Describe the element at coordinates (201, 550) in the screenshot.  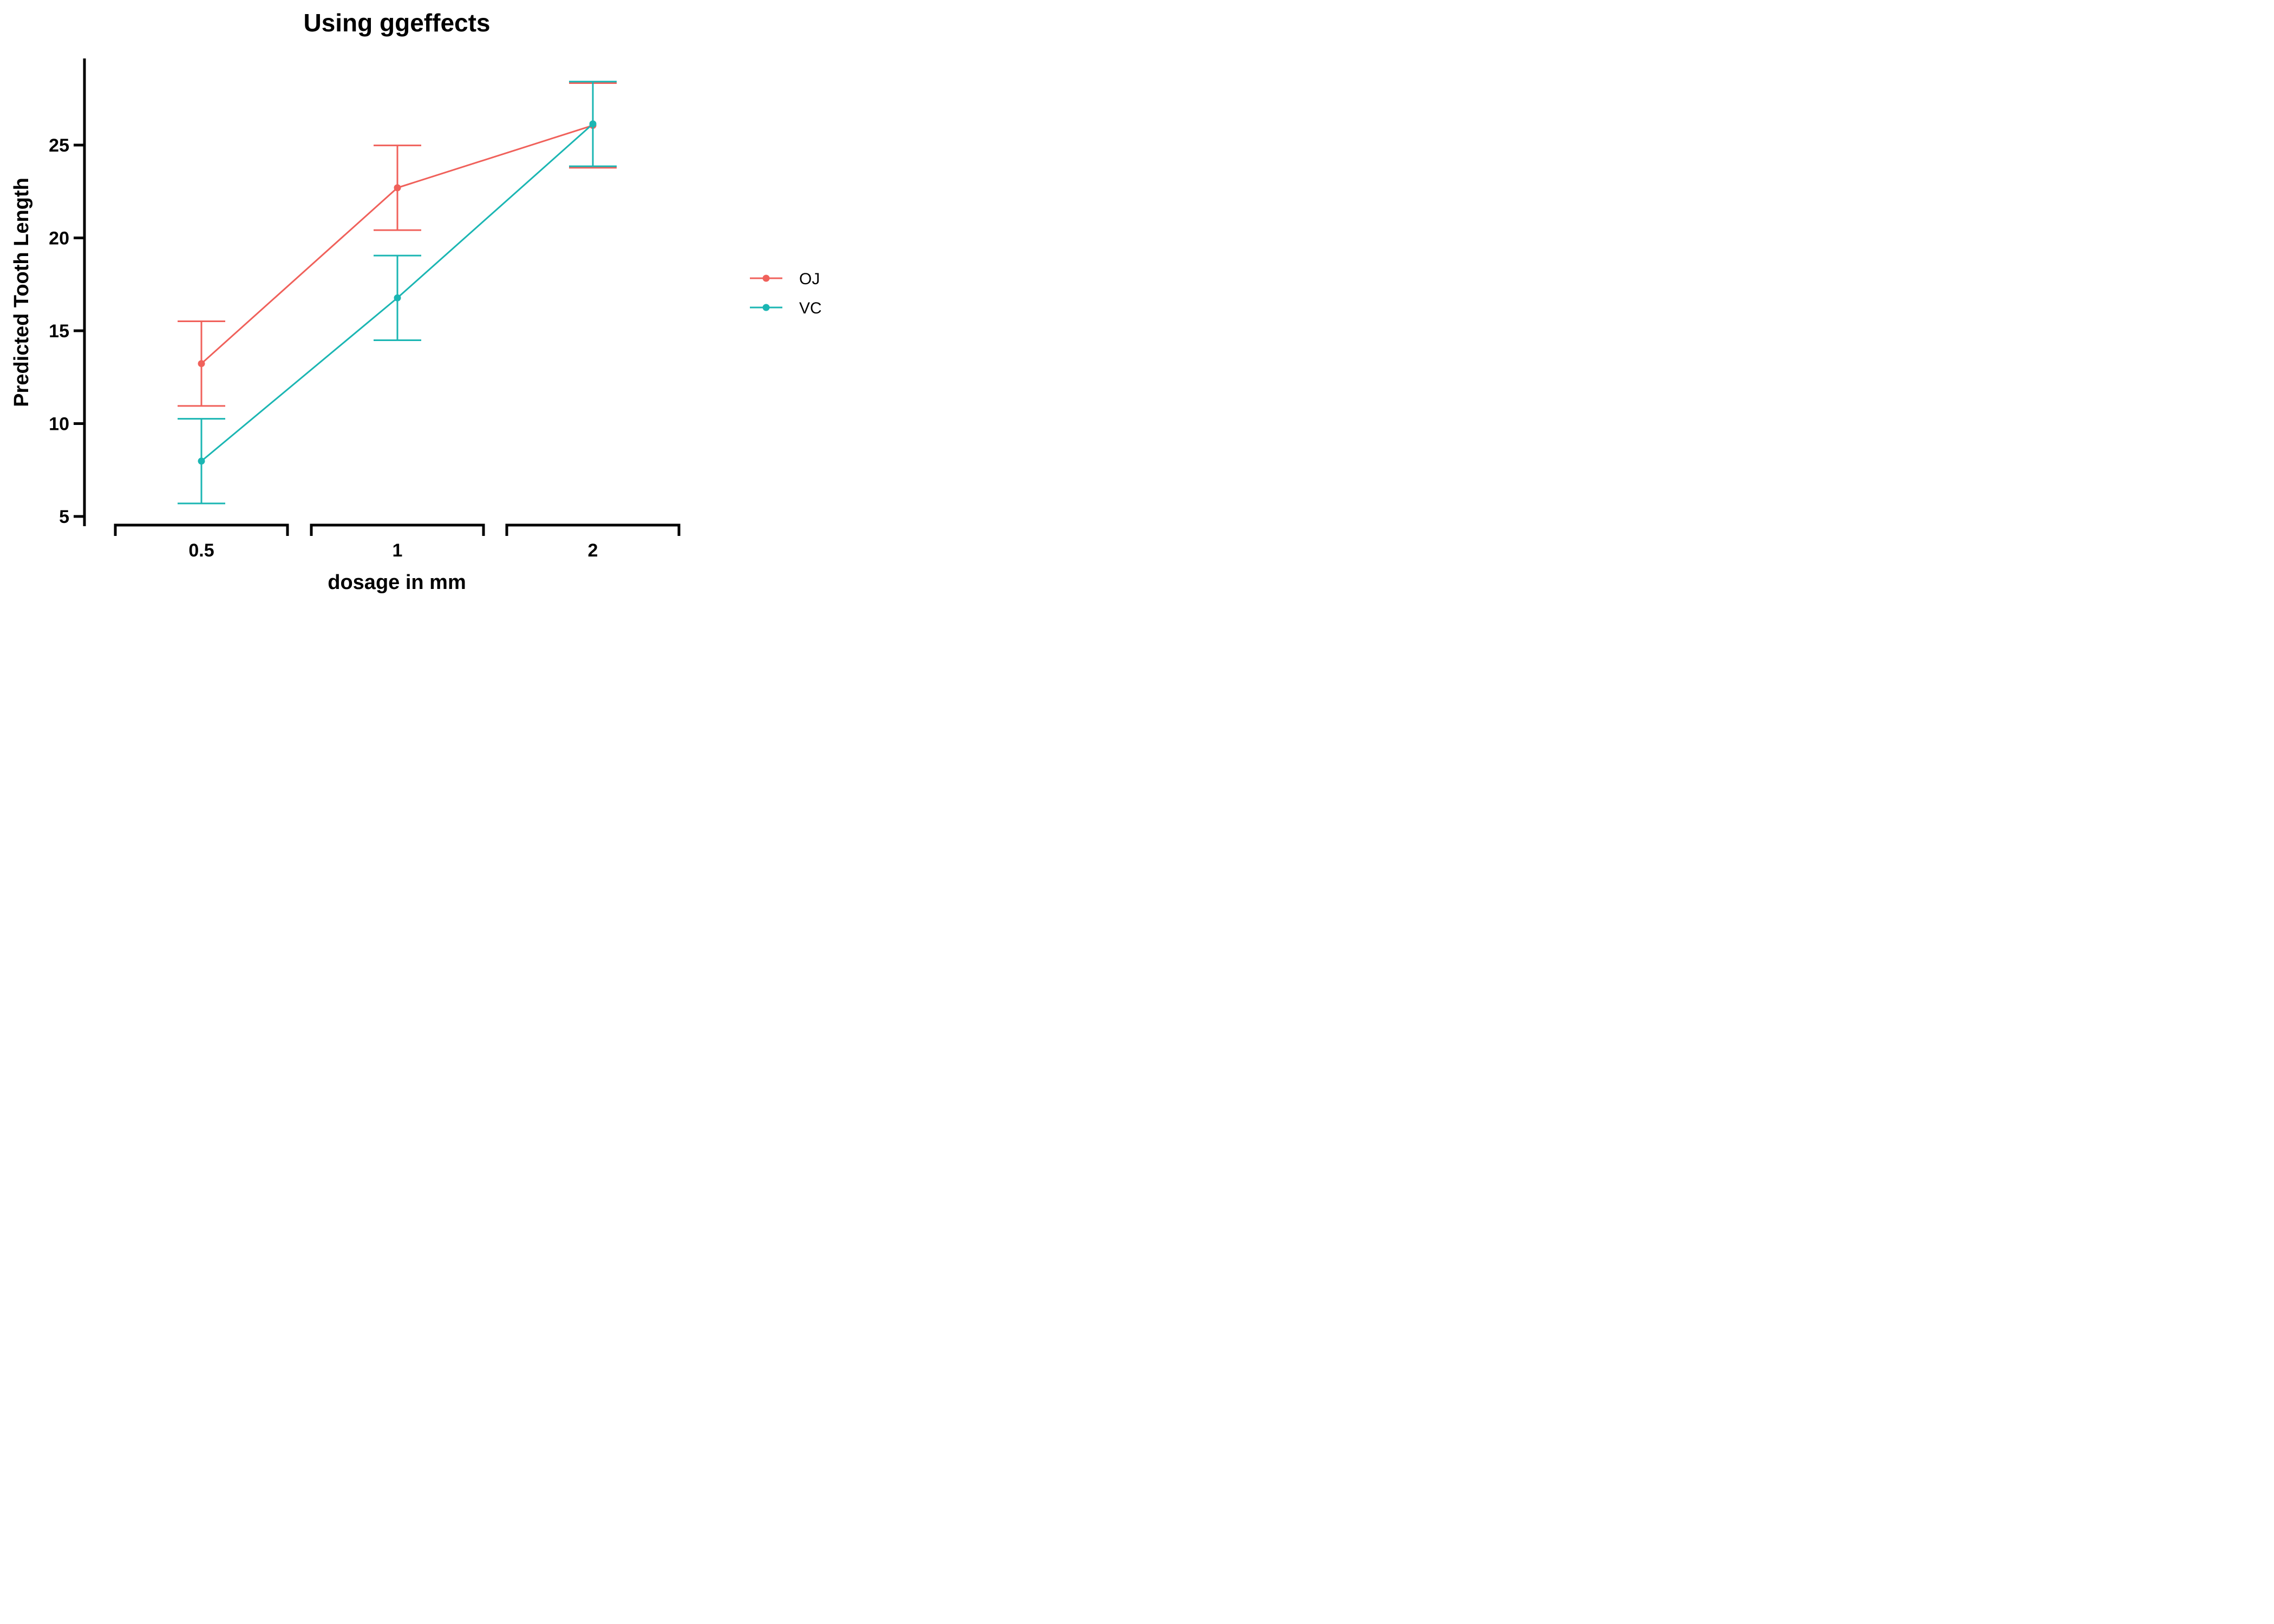
I see `x-tick-label: 0.5` at that location.